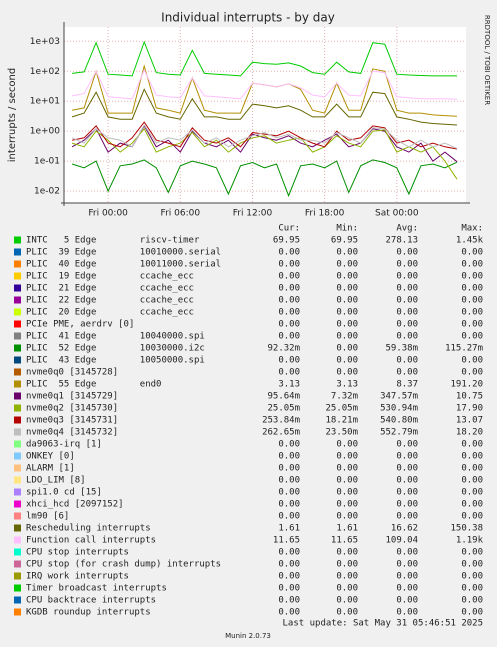 This screenshot has height=647, width=497. Describe the element at coordinates (77, 553) in the screenshot. I see `legend-label: CPU stop interrupts` at that location.